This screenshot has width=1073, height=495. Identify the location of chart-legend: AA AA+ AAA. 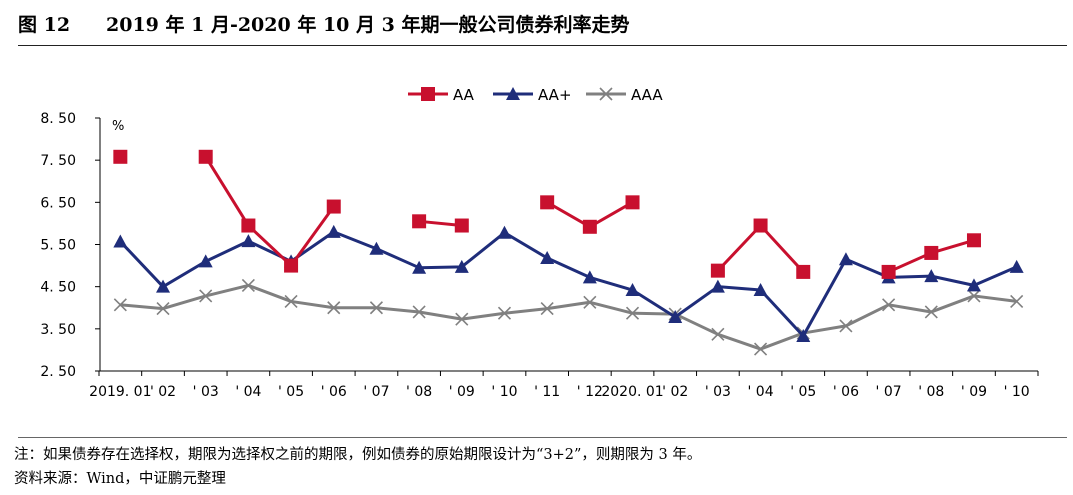
(535, 95).